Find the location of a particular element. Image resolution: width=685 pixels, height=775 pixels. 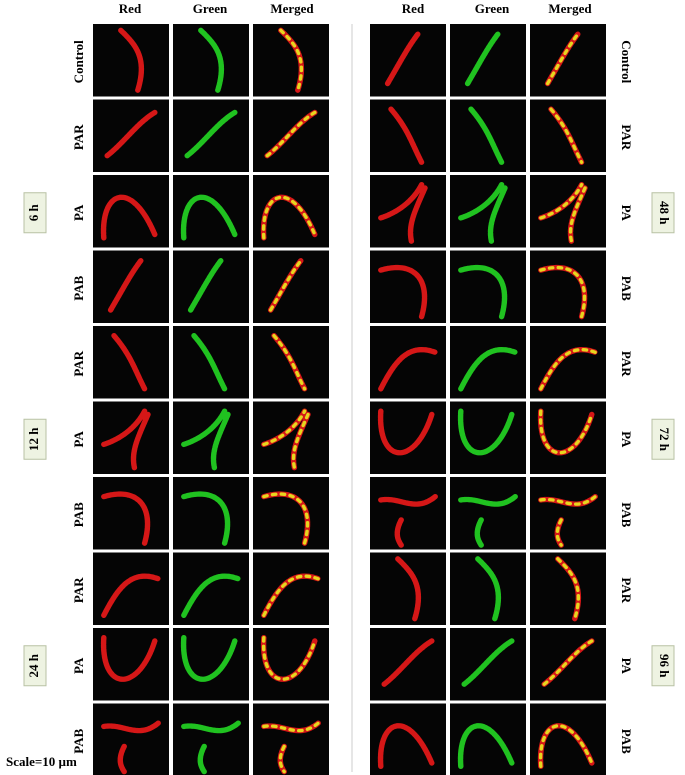

scale-label: Scale=10 µm is located at coordinates (41, 761).